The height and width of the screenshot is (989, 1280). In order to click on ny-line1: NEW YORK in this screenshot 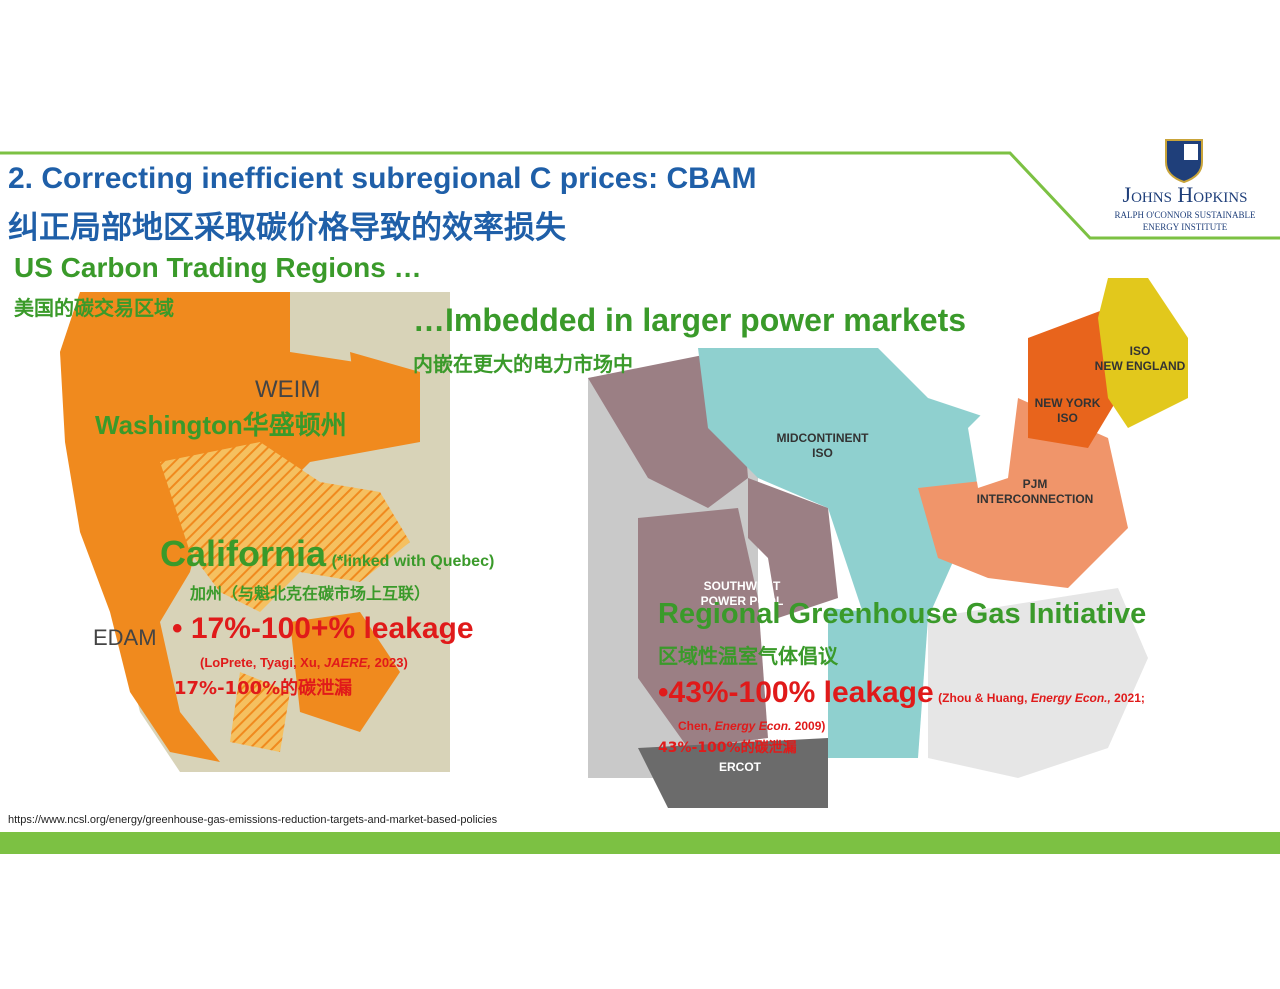, I will do `click(1067, 403)`.